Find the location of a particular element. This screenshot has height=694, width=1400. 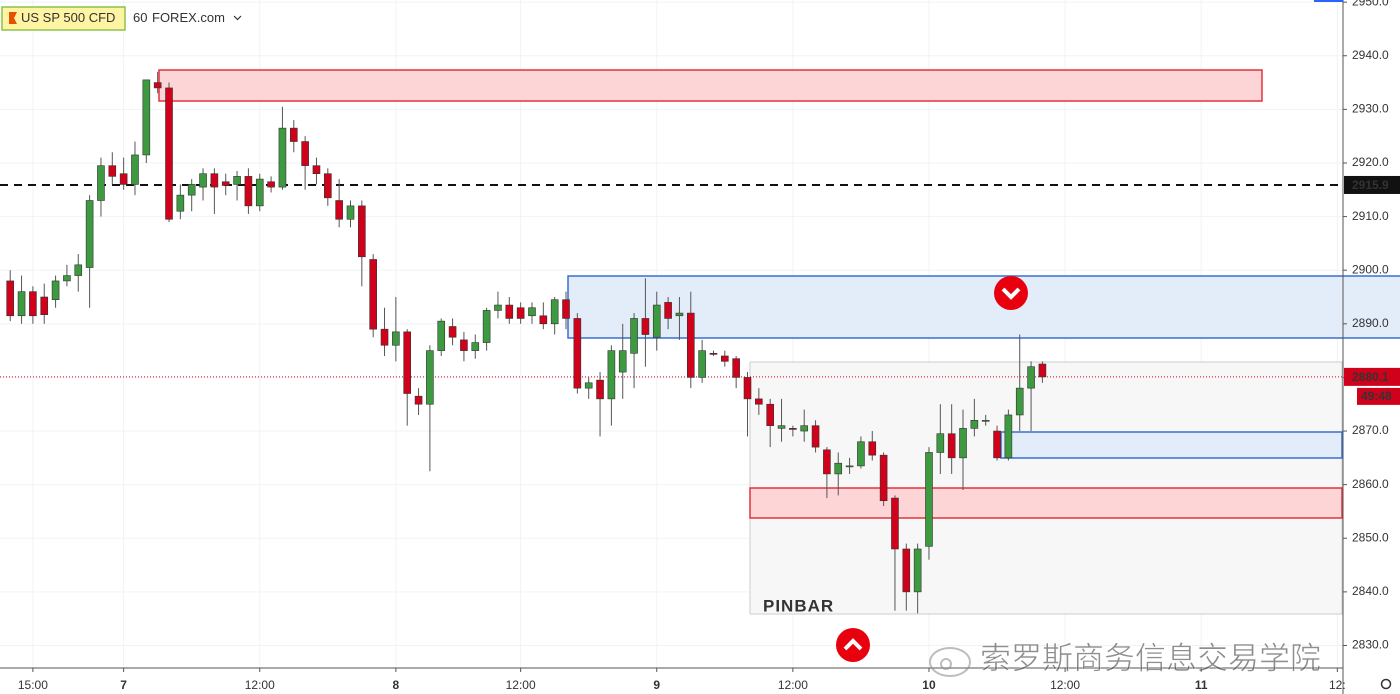

y-tick-label: 2830.0 is located at coordinates (1370, 645).